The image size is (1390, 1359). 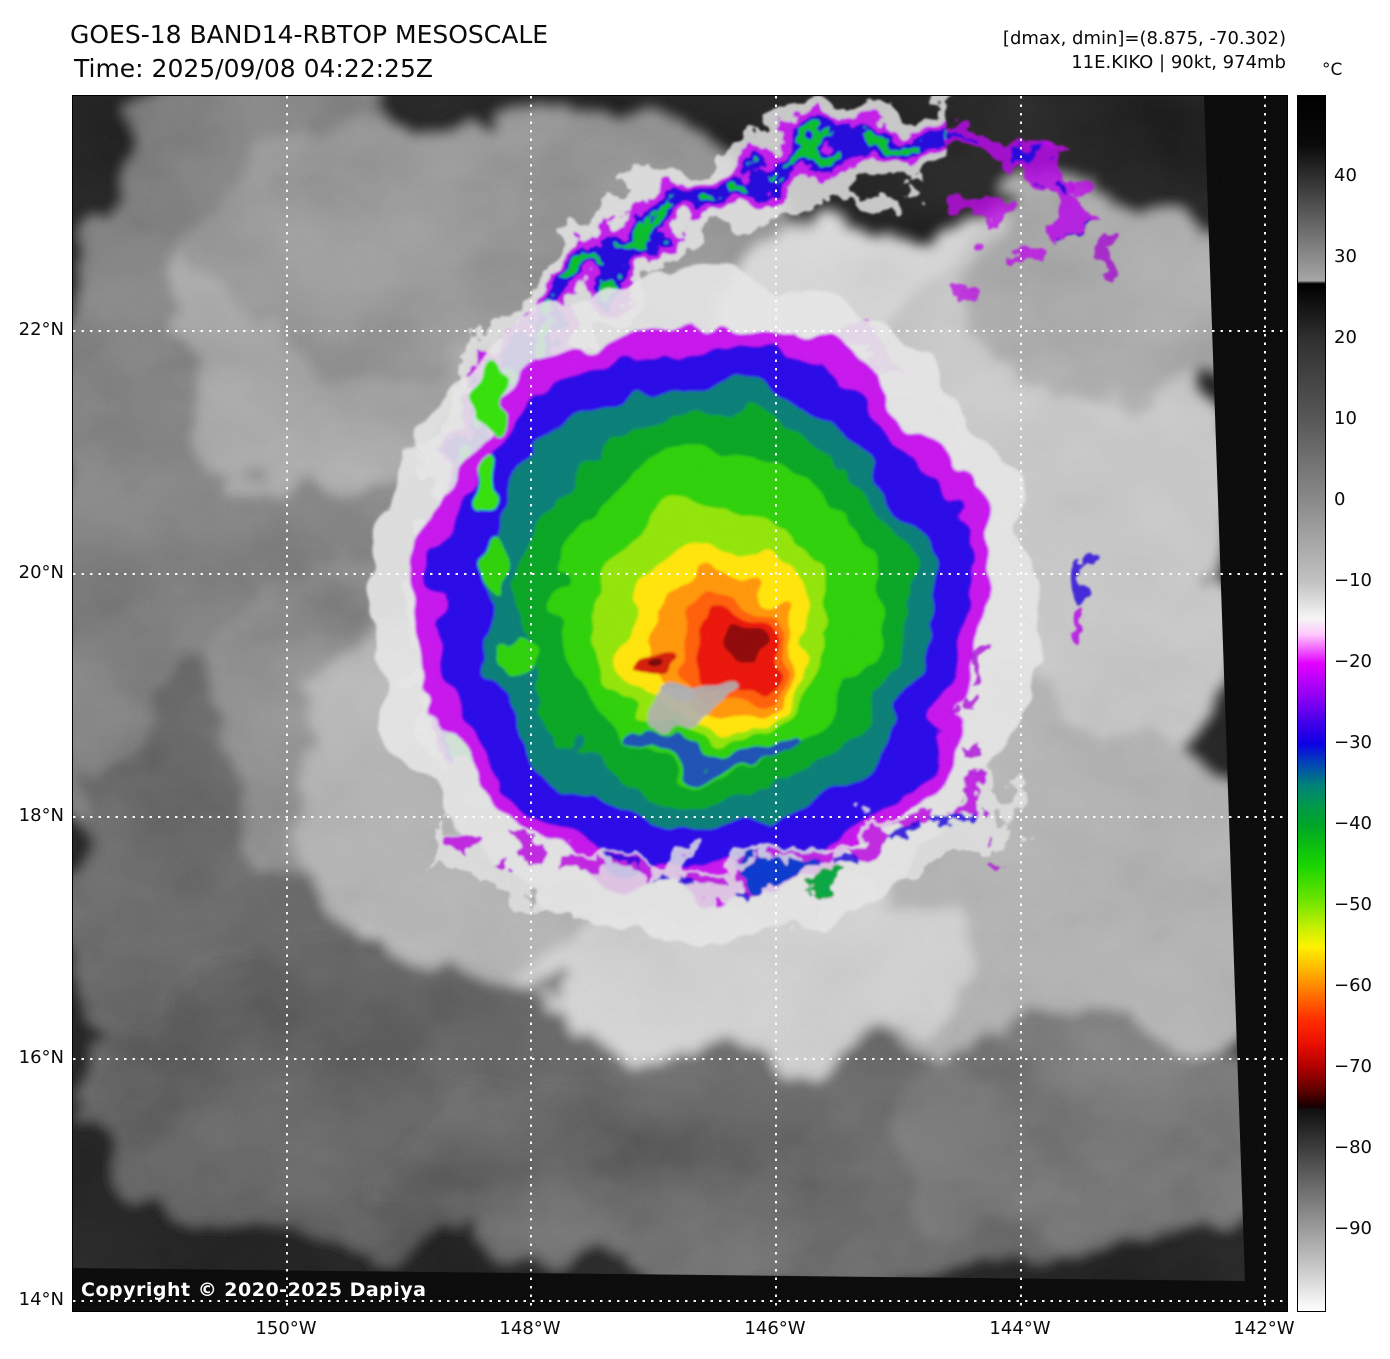 I want to click on lat-label: 20°N, so click(x=41, y=572).